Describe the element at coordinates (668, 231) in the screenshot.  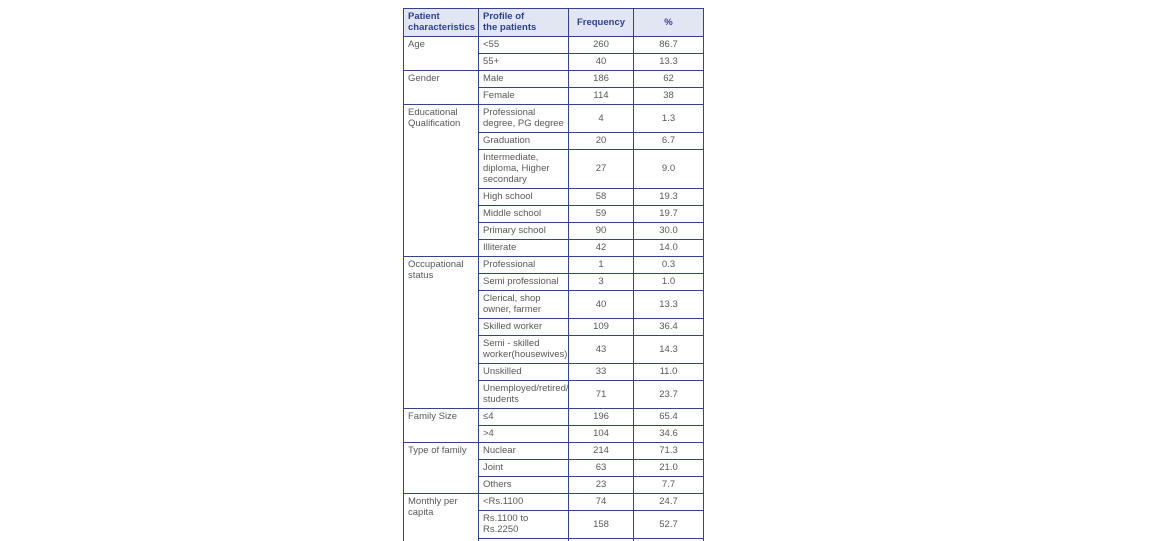
I see `percent-cell: 30.0` at that location.